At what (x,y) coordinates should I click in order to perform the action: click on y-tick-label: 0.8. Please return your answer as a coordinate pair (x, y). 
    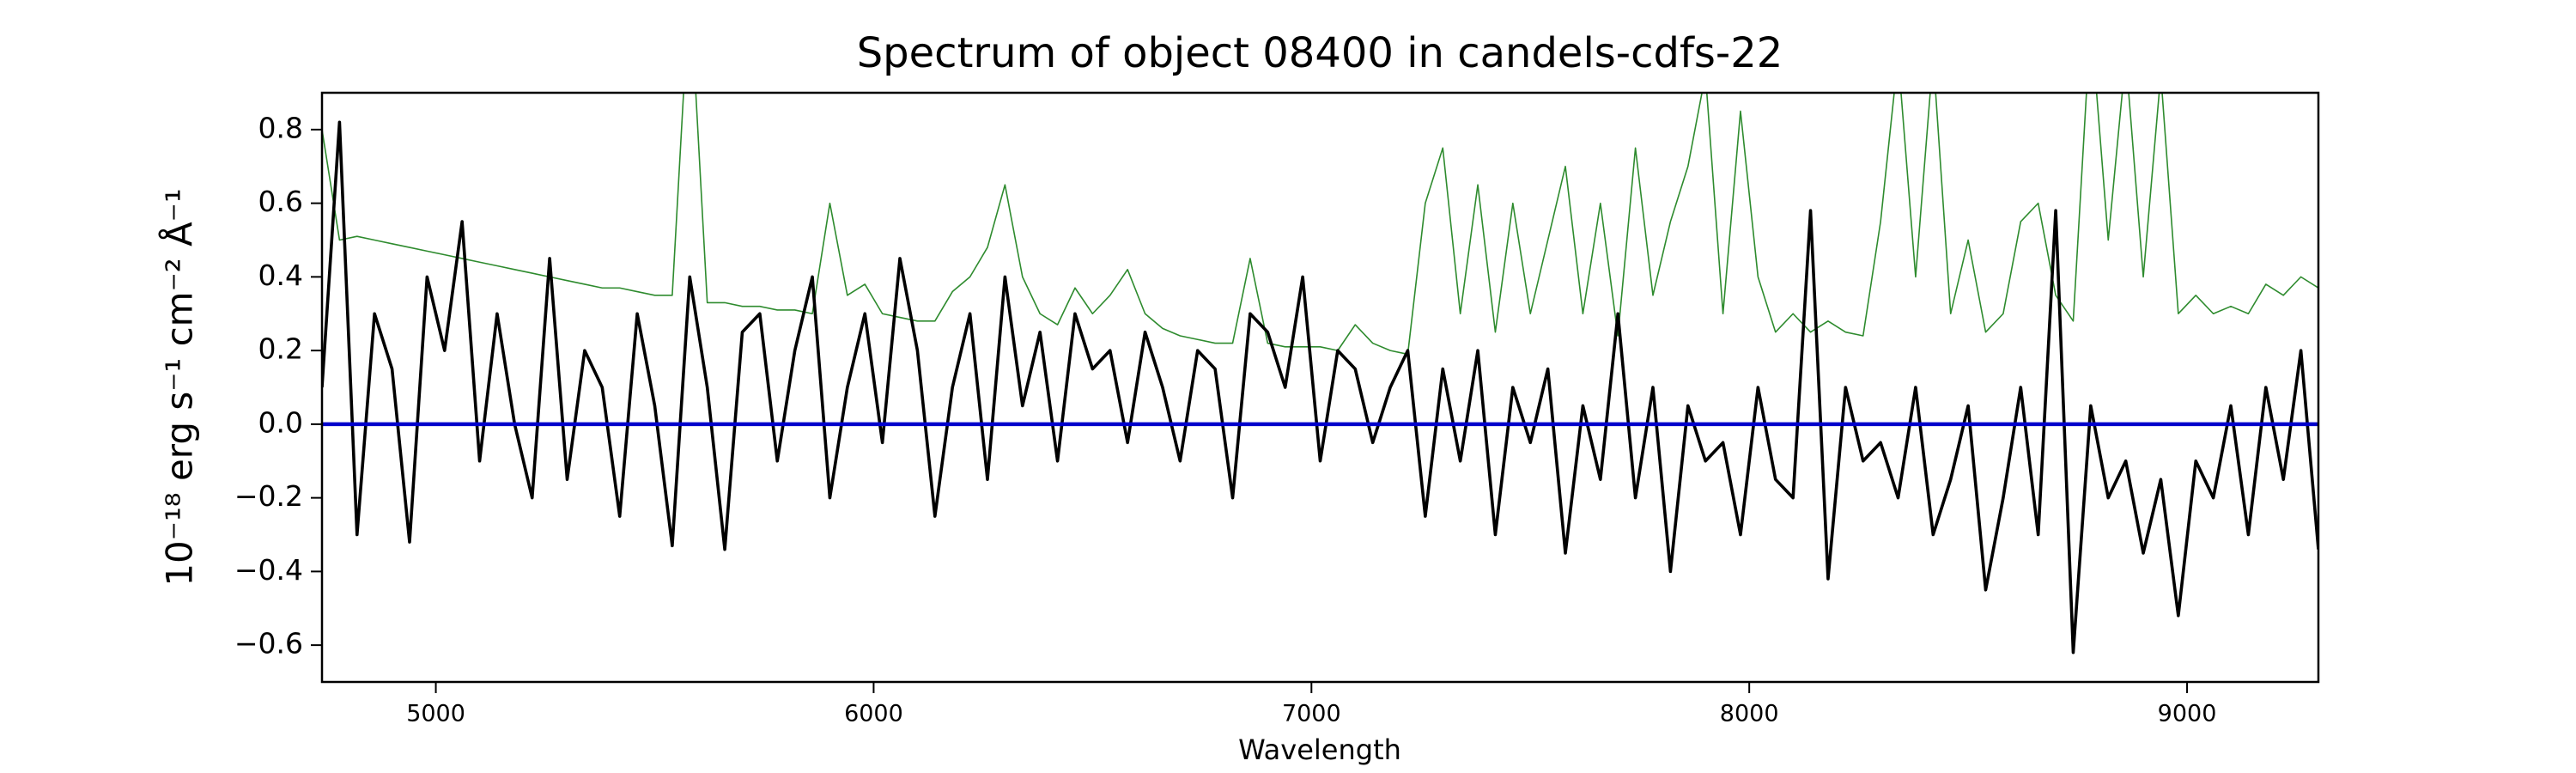
    Looking at the image, I should click on (280, 127).